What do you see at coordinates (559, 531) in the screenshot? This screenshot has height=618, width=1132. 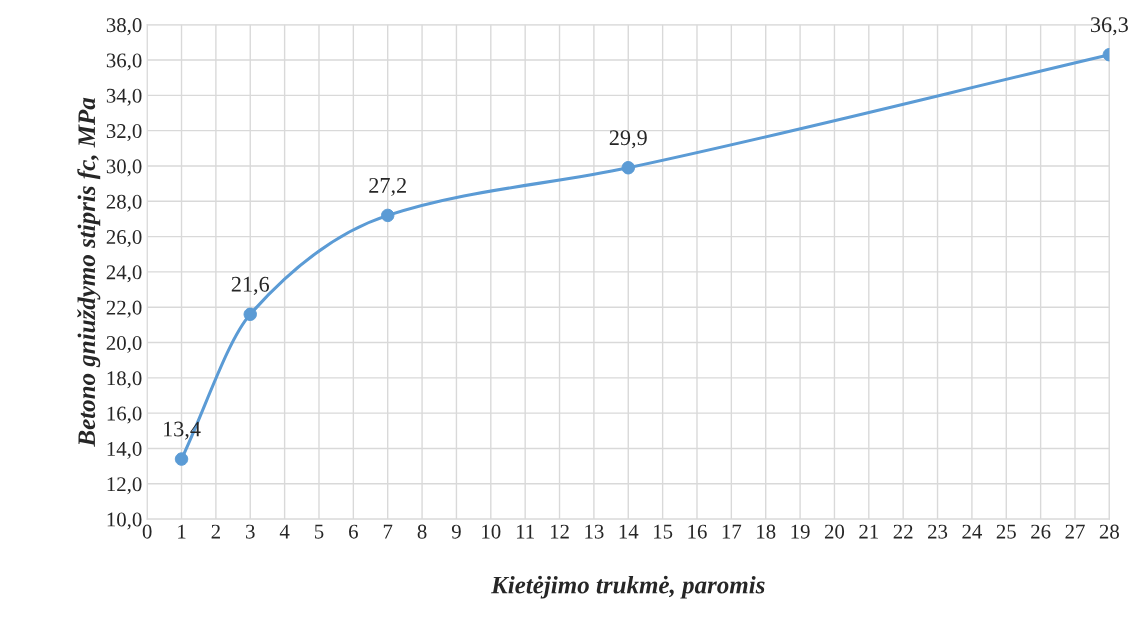 I see `x-tick-label: 12` at bounding box center [559, 531].